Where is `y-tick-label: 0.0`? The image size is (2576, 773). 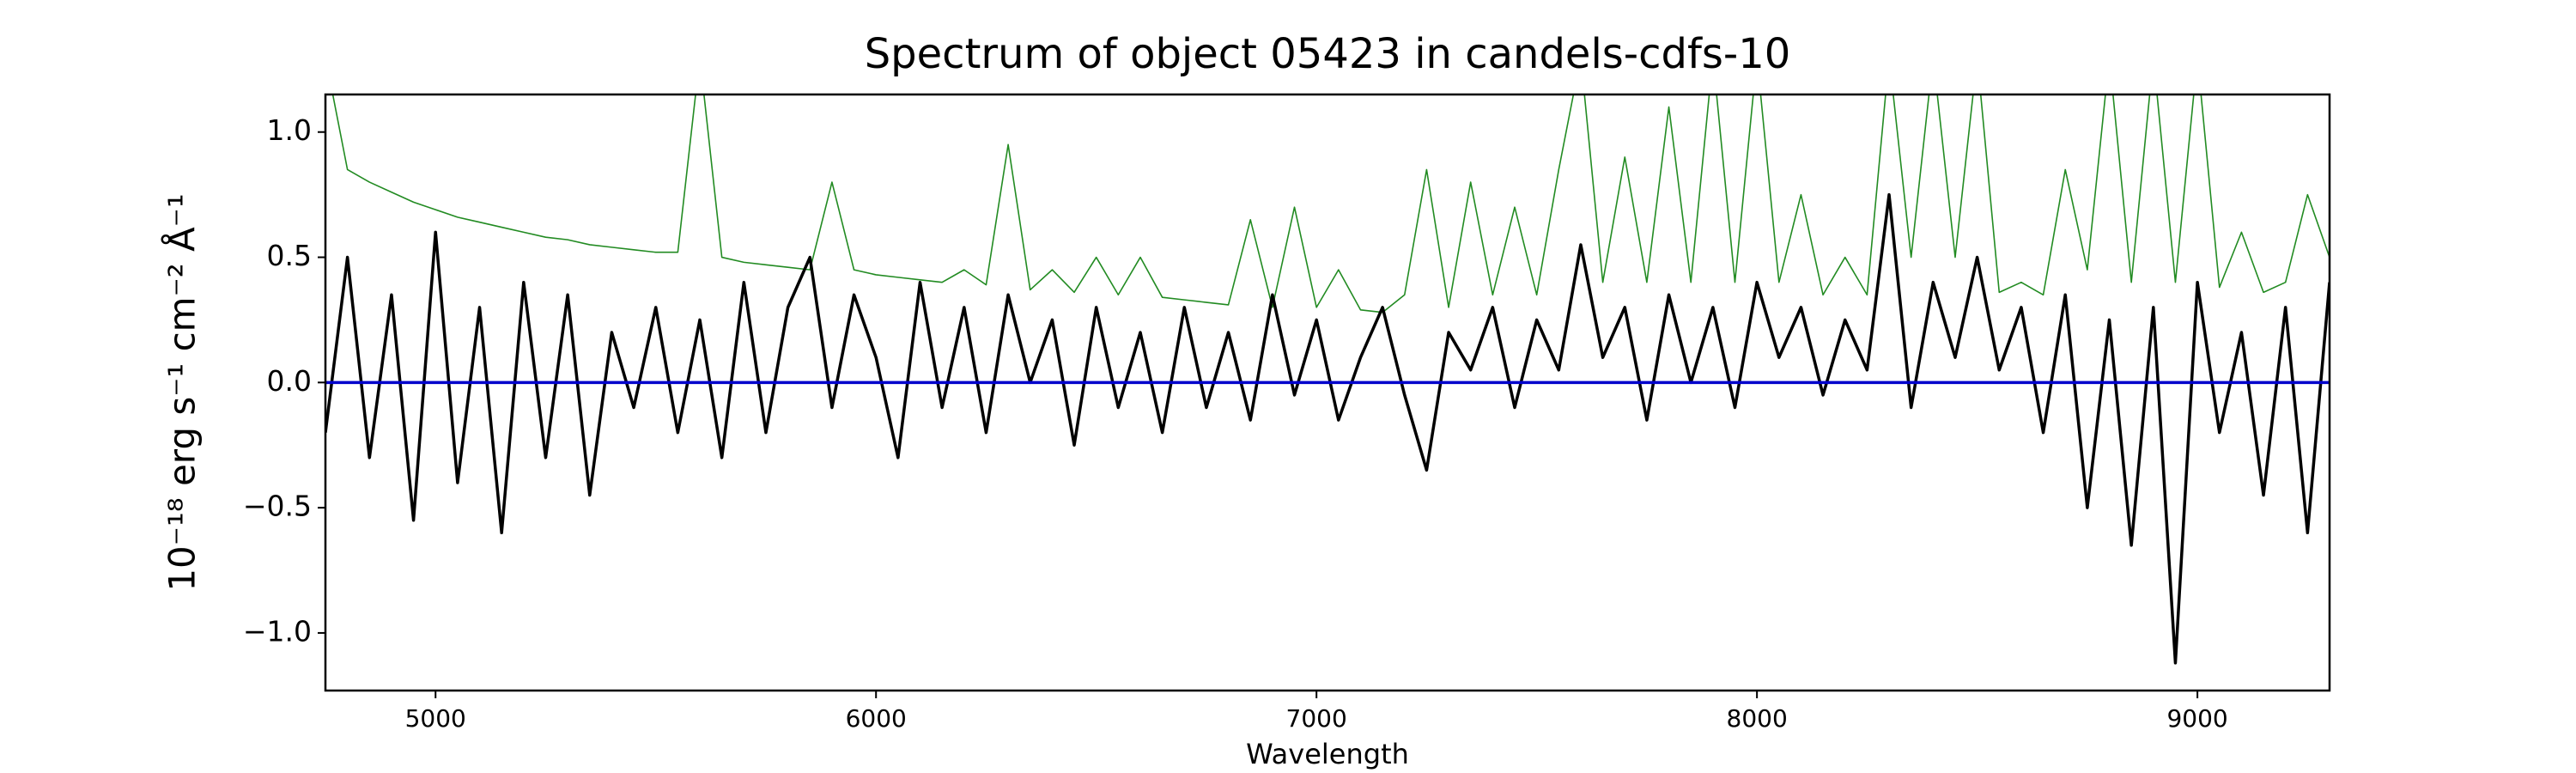 y-tick-label: 0.0 is located at coordinates (290, 381).